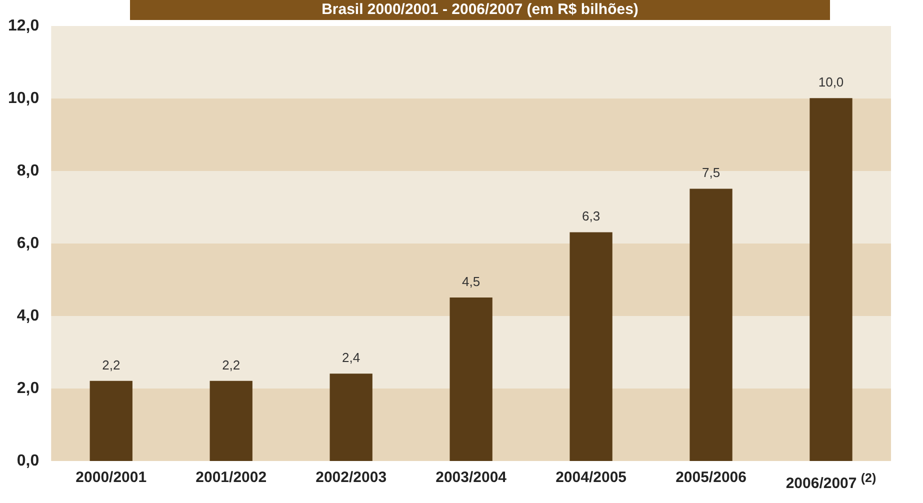  What do you see at coordinates (28, 171) in the screenshot?
I see `y-tick-label: 8,0` at bounding box center [28, 171].